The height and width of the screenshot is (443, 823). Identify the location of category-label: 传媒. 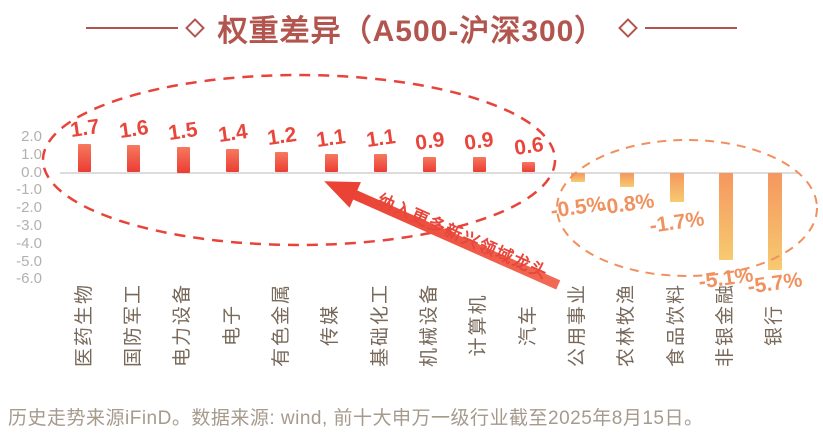
(331, 325).